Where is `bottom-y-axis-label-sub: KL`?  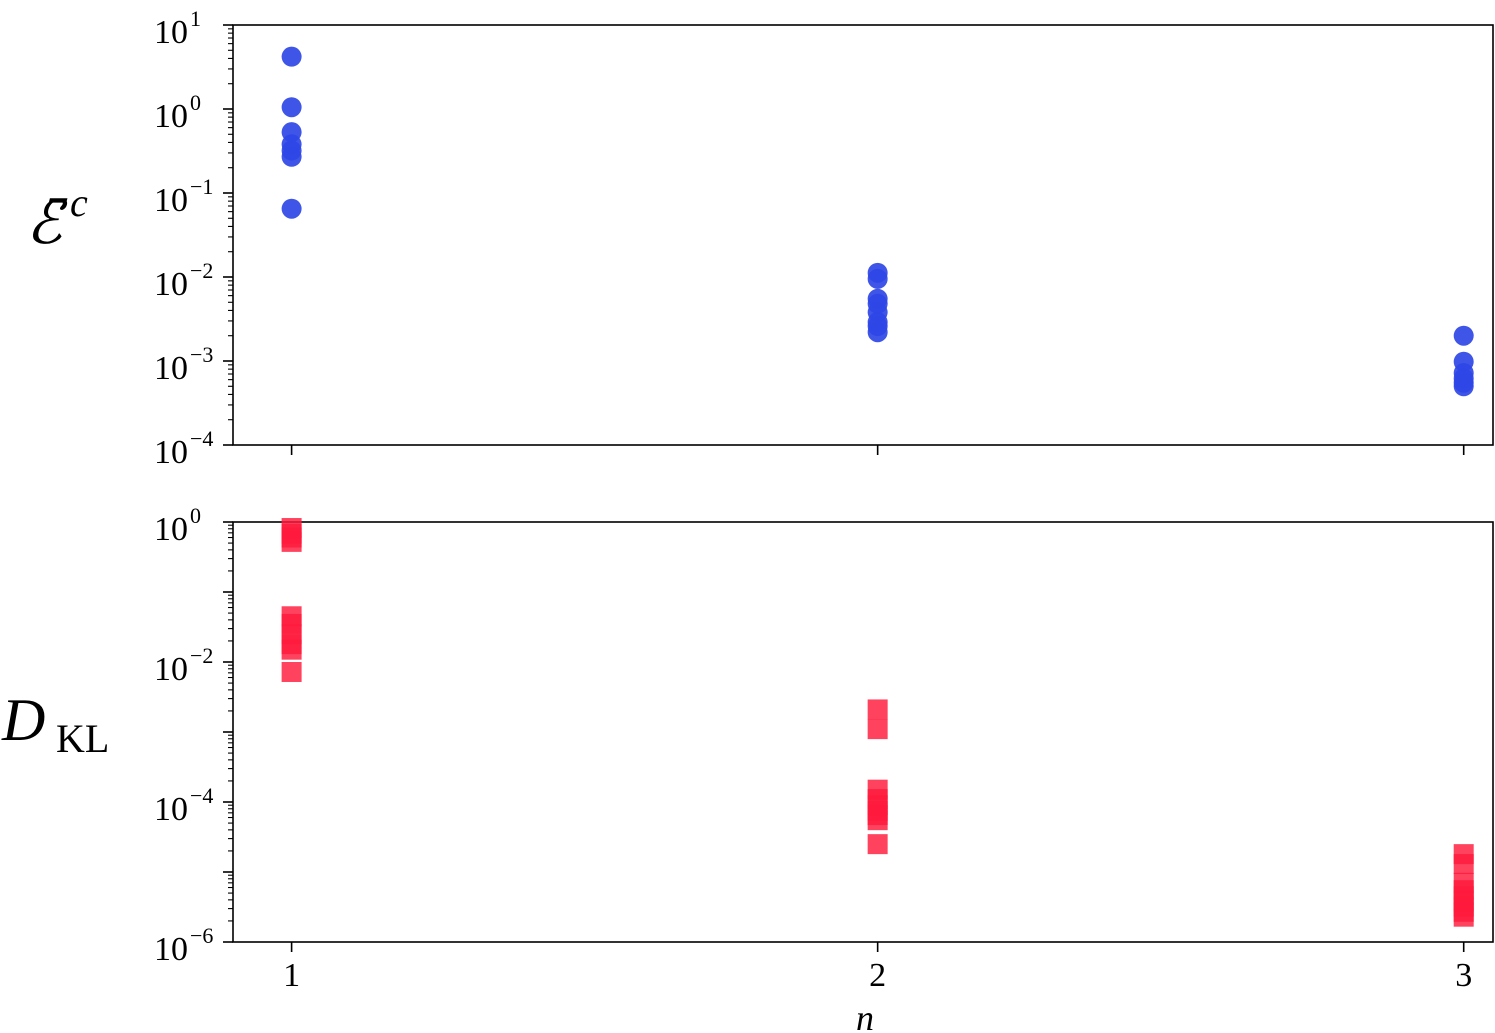 bottom-y-axis-label-sub: KL is located at coordinates (82, 738).